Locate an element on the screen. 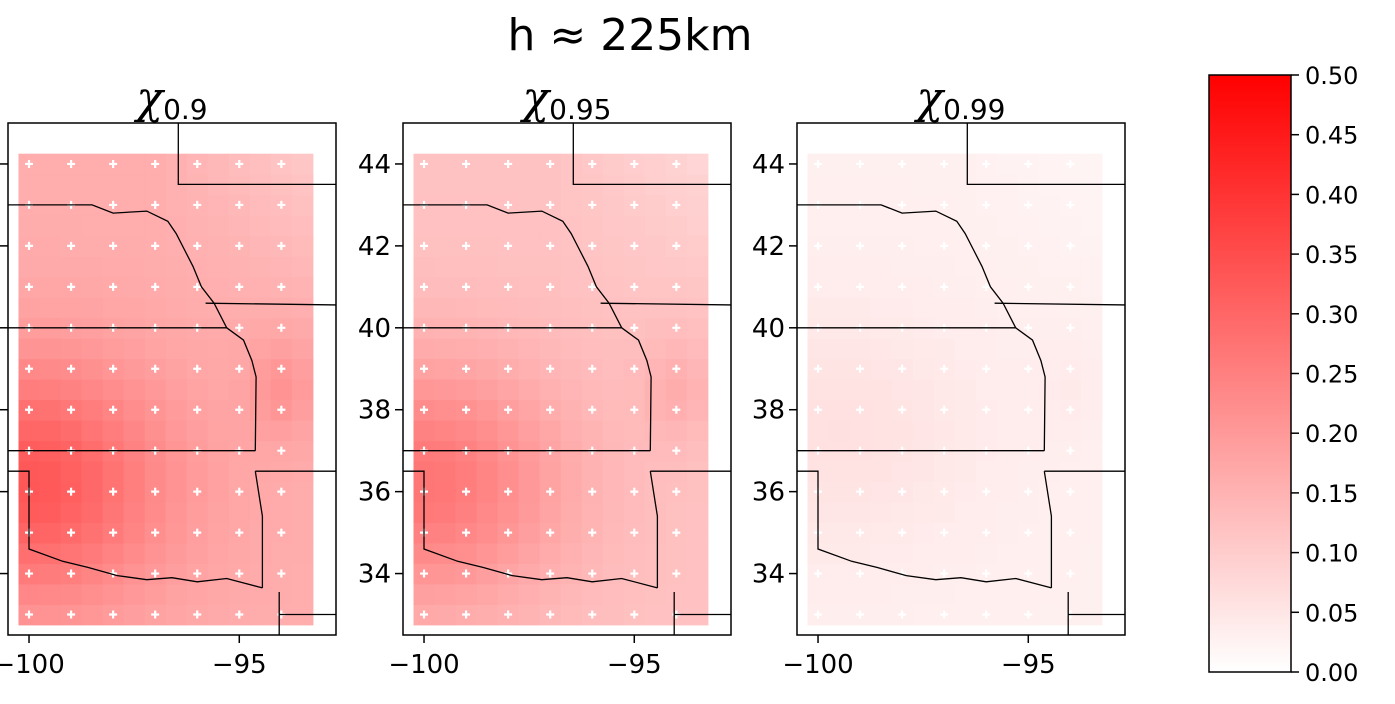 The image size is (1395, 704). colorbar-tick-label: 0.35 is located at coordinates (1331, 255).